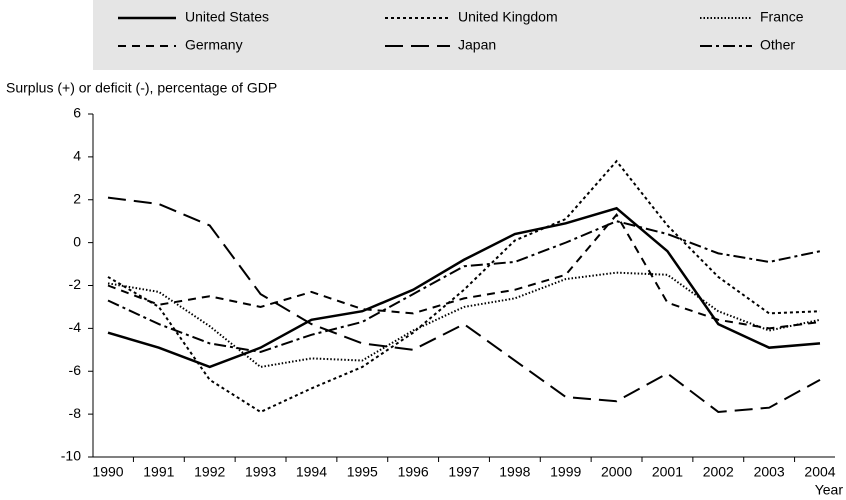 The width and height of the screenshot is (846, 500). Describe the element at coordinates (75, 413) in the screenshot. I see `y-tick-label: -8` at that location.